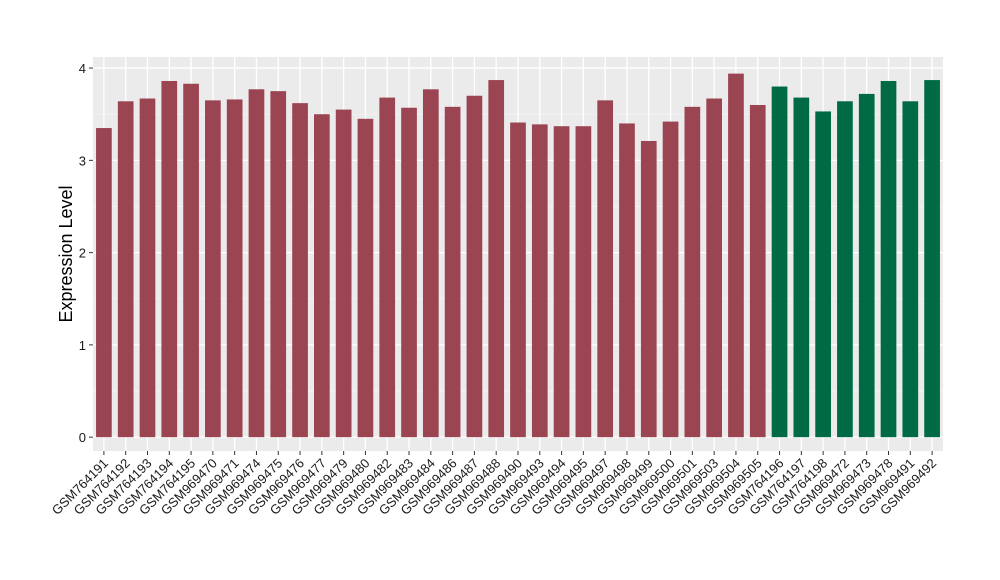 This screenshot has height=580, width=1000. Describe the element at coordinates (82, 345) in the screenshot. I see `y-tick-label: 1` at that location.